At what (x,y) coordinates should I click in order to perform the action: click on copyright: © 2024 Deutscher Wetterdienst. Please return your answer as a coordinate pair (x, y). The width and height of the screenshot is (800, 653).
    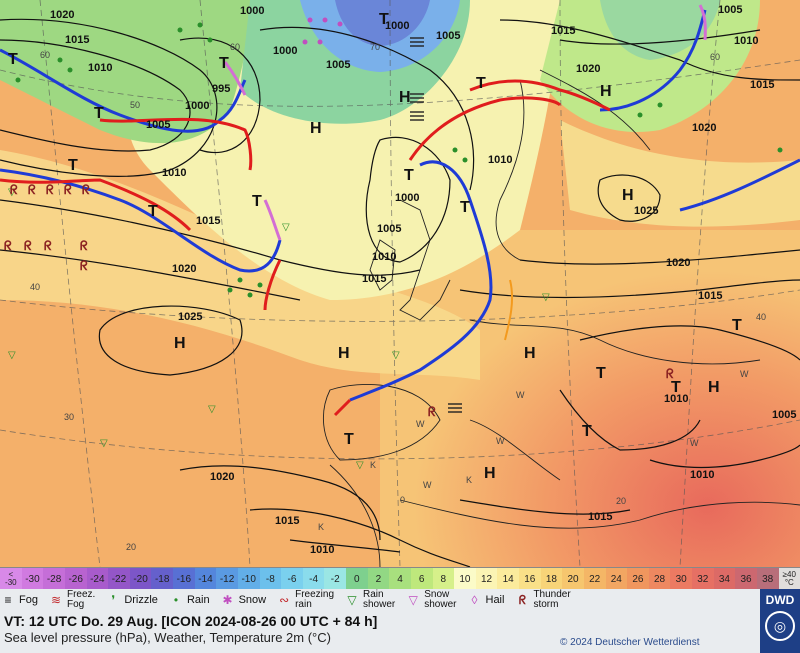
    Looking at the image, I should click on (630, 642).